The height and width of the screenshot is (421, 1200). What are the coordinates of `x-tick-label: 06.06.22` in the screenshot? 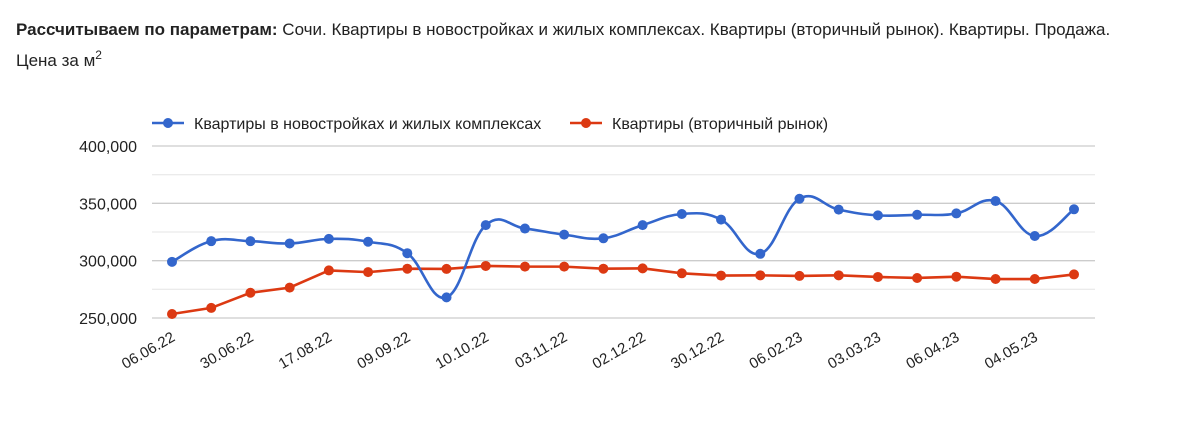 It's located at (148, 351).